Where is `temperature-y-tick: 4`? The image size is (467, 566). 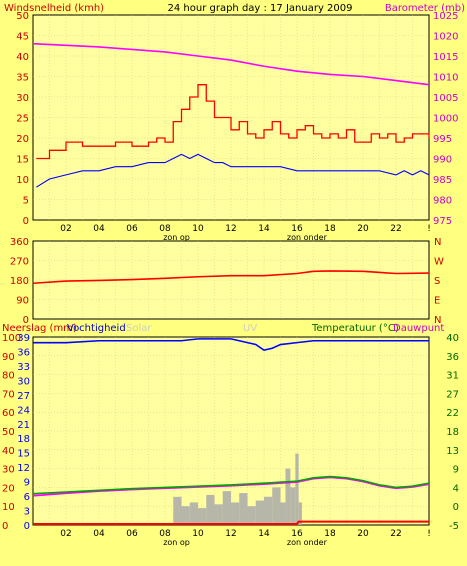 temperature-y-tick: 4 is located at coordinates (456, 488).